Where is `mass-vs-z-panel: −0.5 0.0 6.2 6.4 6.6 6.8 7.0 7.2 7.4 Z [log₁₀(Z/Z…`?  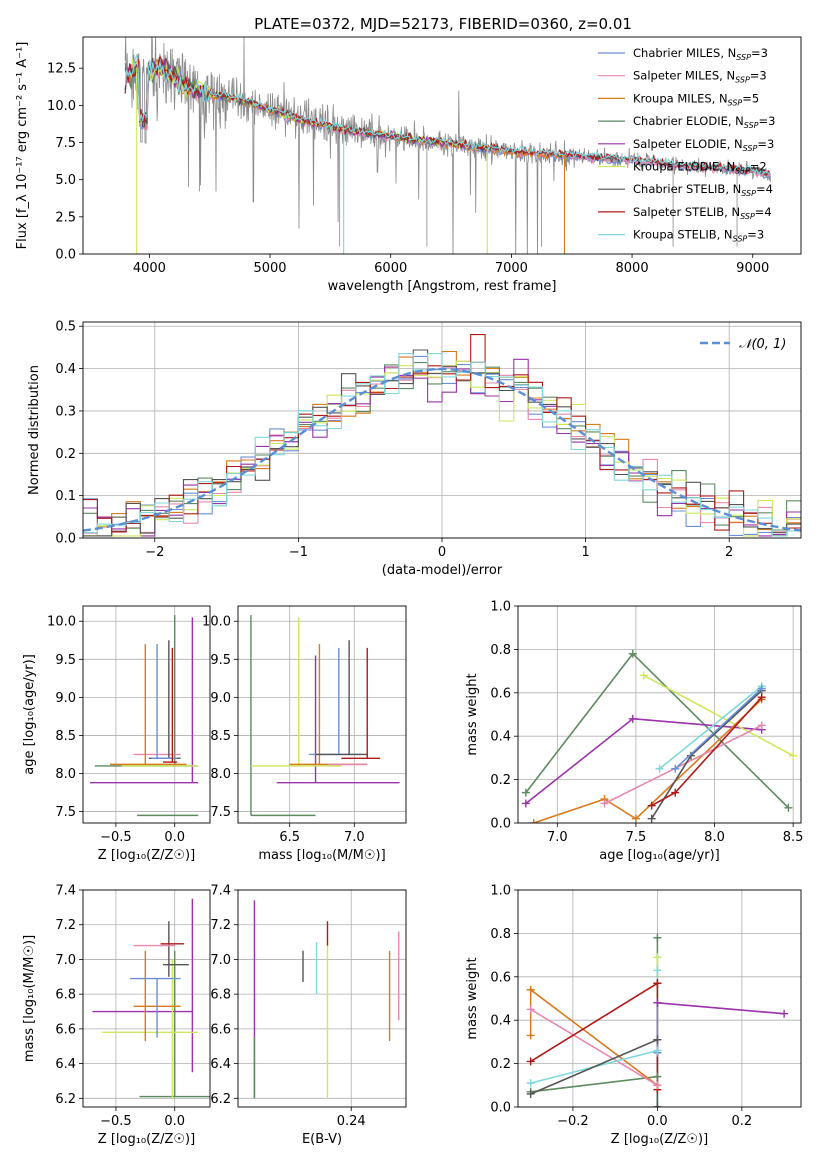
mass-vs-z-panel: −0.5 0.0 6.2 6.4 6.6 6.8 7.0 7.2 7.4 Z [log₁₀(Z/Z… is located at coordinates (116, 1015).